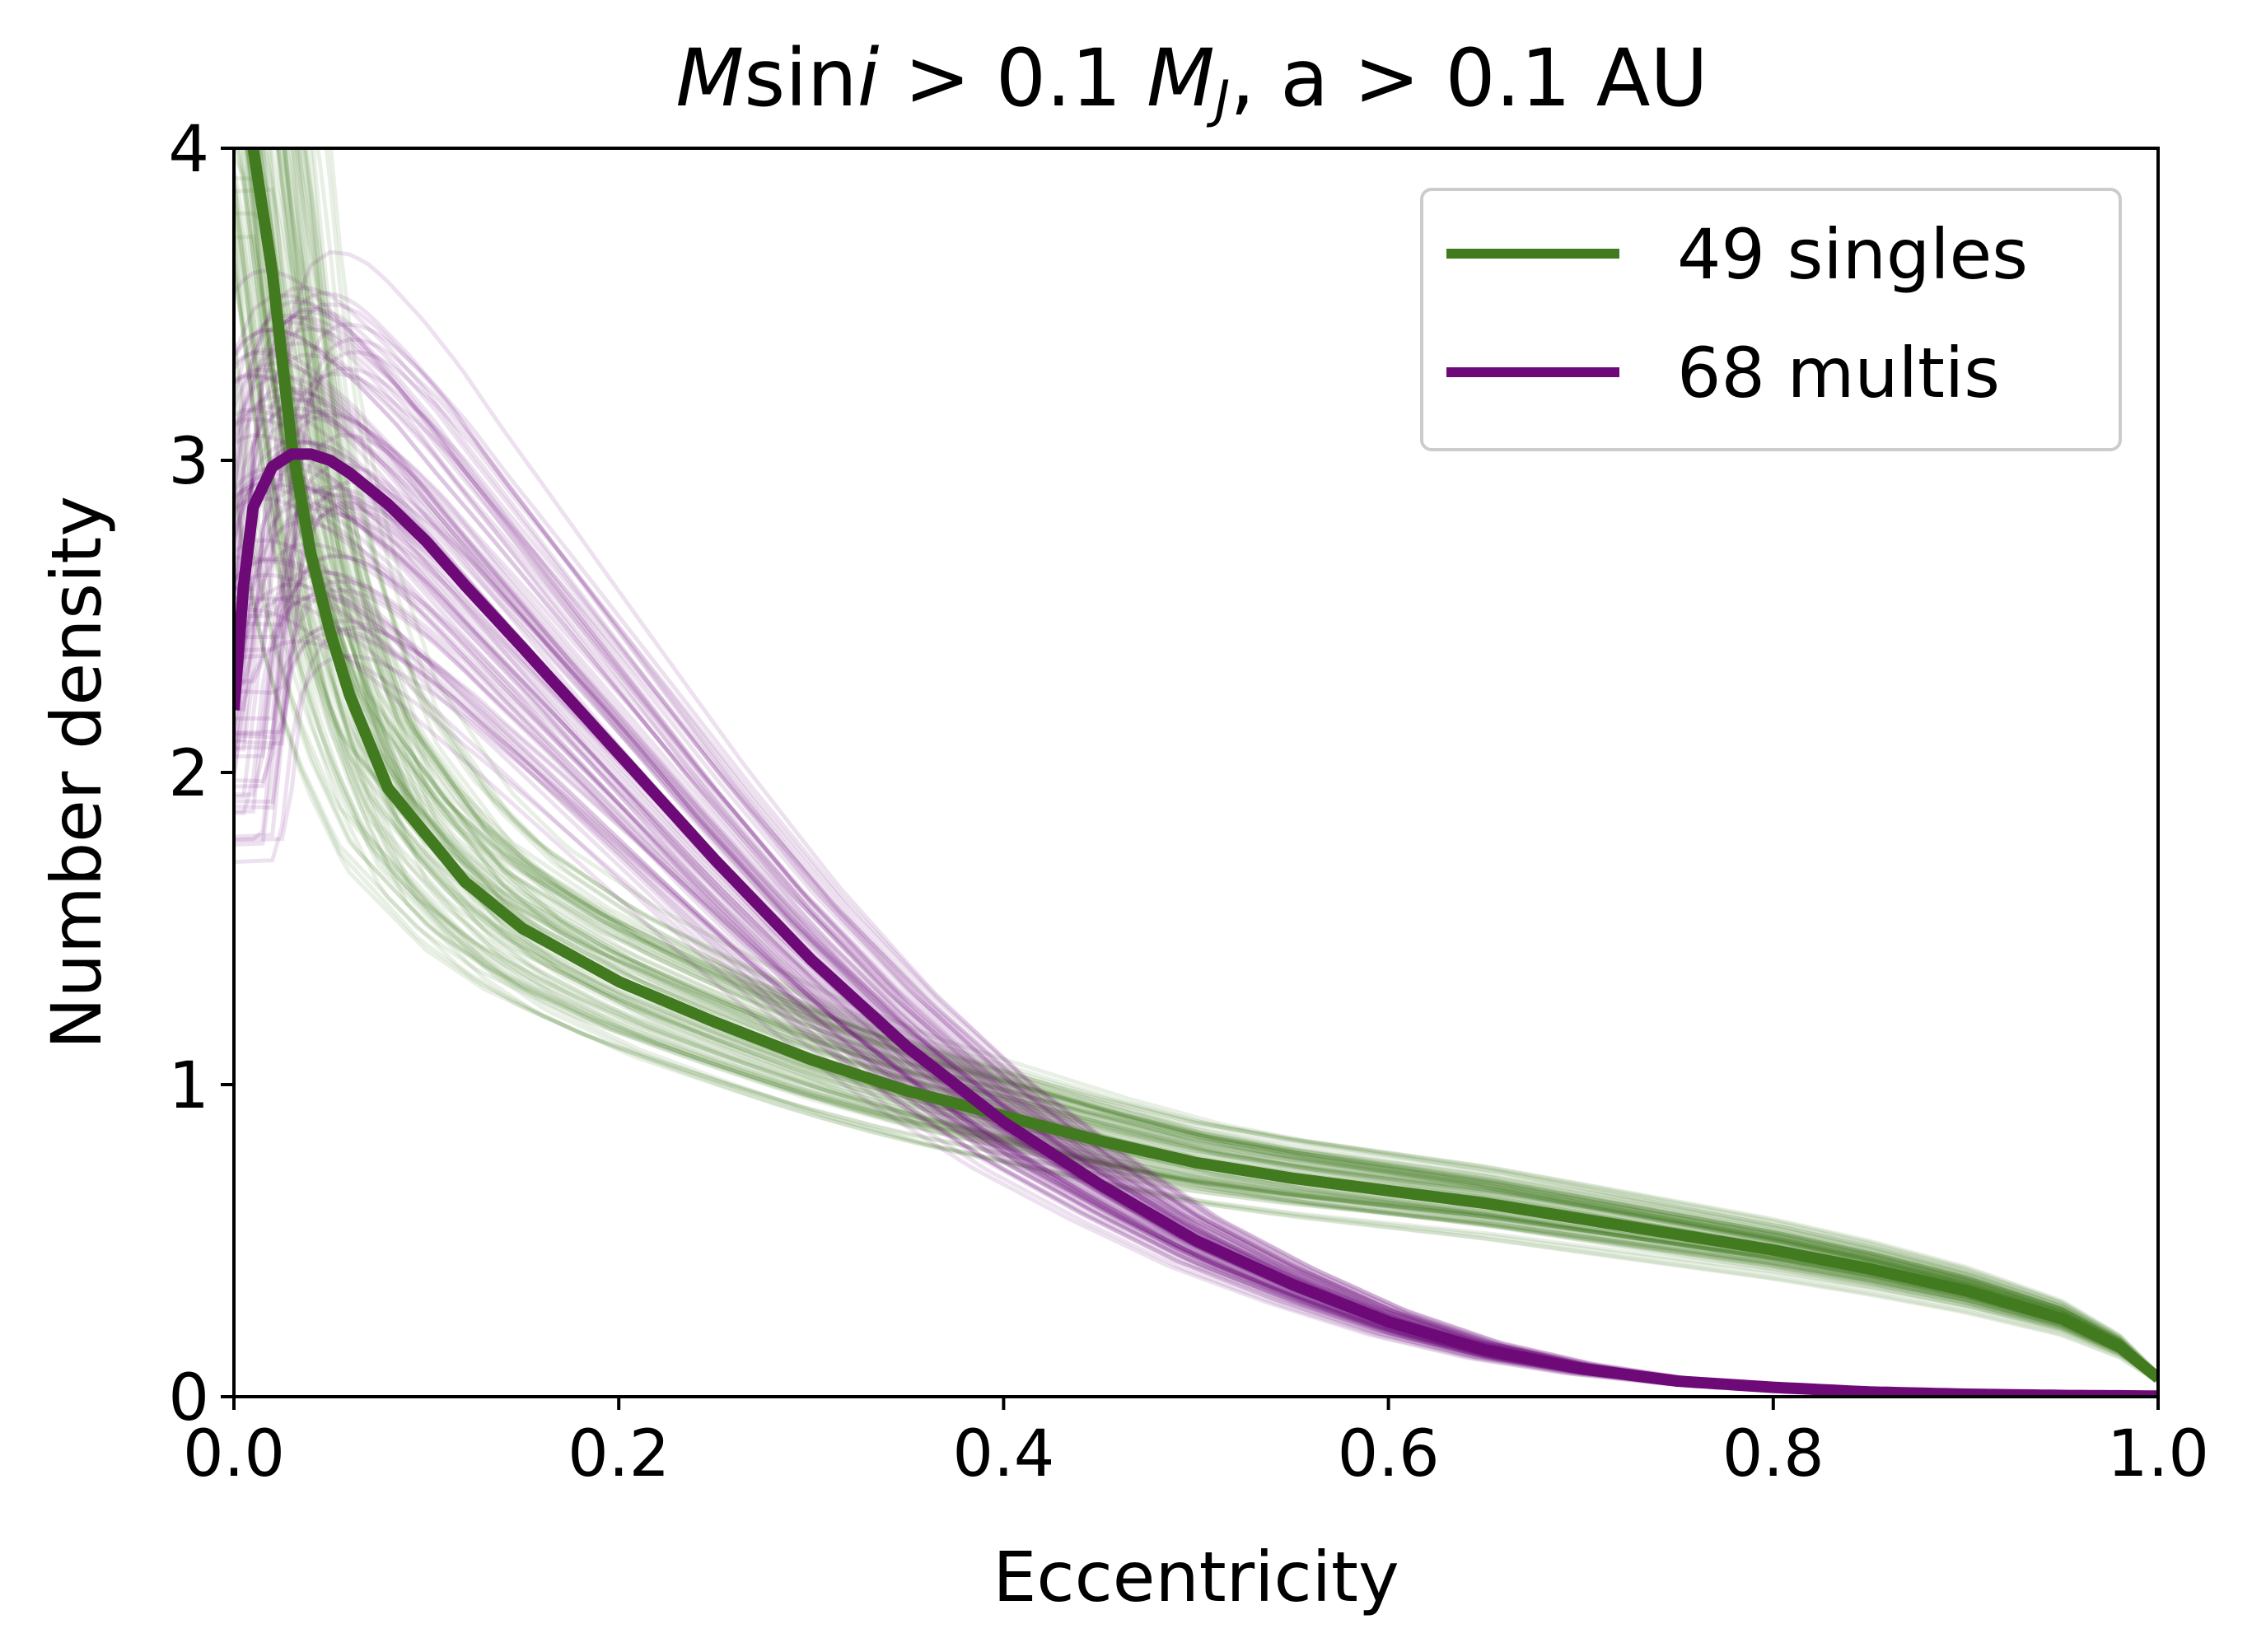 This screenshot has height=1652, width=2252. Describe the element at coordinates (709, 78) in the screenshot. I see `title-mass-symbol: M` at that location.